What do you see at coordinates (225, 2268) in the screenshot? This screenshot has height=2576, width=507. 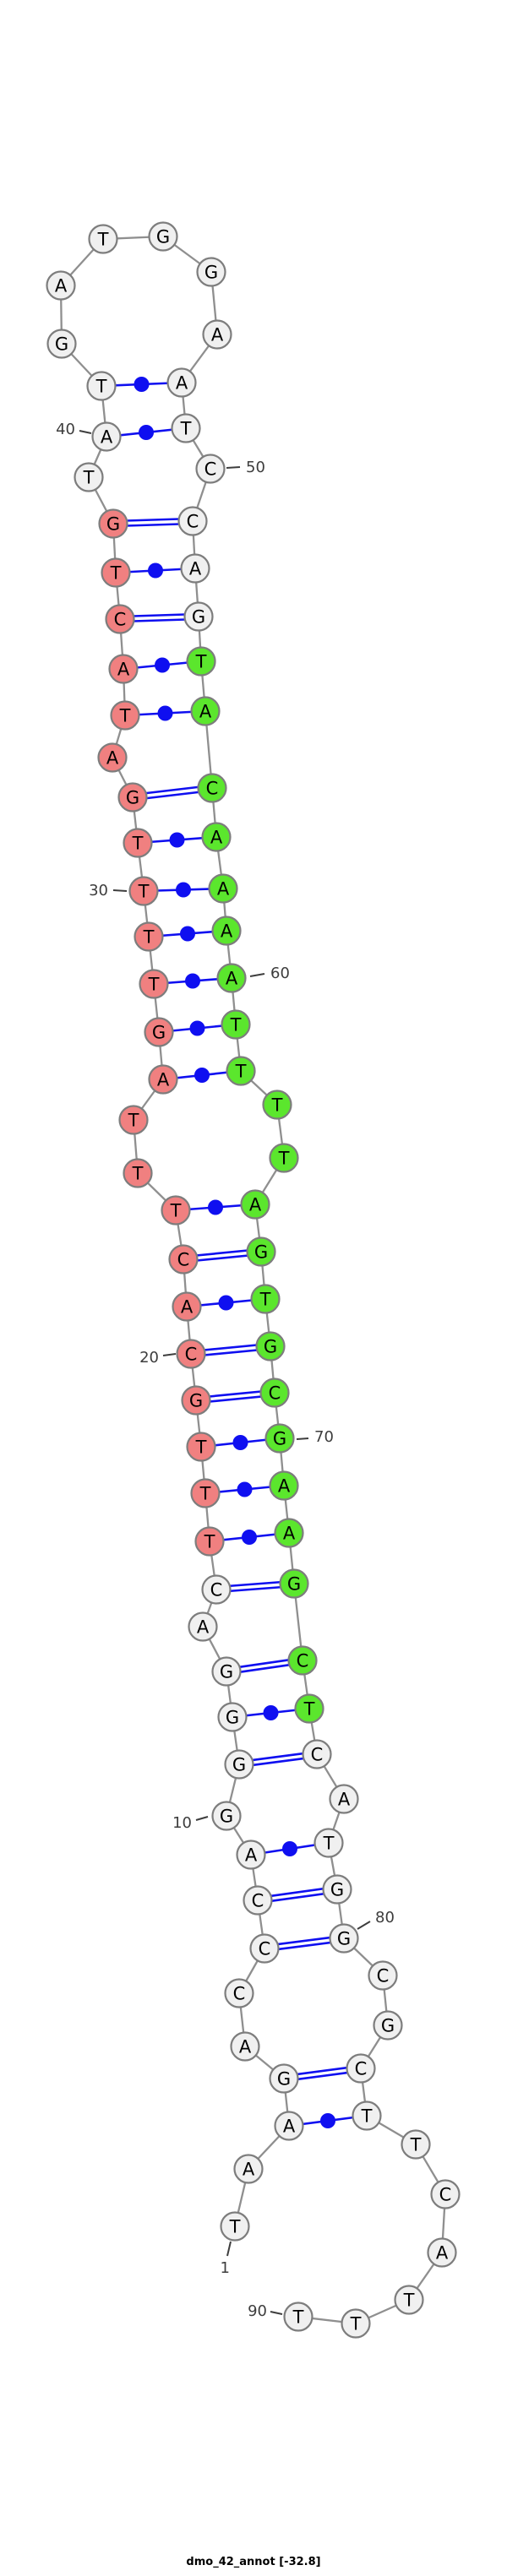 I see `position-label: 1` at bounding box center [225, 2268].